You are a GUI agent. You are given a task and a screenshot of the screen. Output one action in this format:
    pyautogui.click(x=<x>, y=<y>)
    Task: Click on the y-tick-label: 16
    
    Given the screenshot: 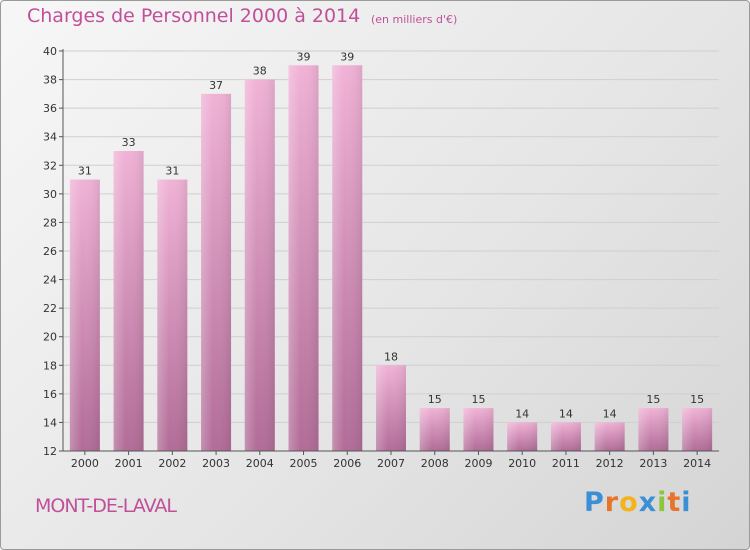 What is the action you would take?
    pyautogui.click(x=50, y=394)
    